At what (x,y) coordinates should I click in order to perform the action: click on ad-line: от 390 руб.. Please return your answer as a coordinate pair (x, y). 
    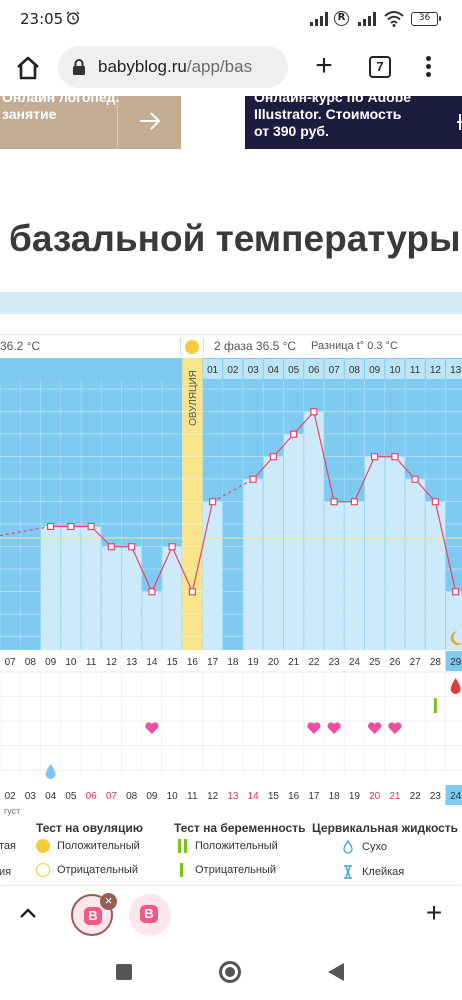
    Looking at the image, I should click on (291, 131).